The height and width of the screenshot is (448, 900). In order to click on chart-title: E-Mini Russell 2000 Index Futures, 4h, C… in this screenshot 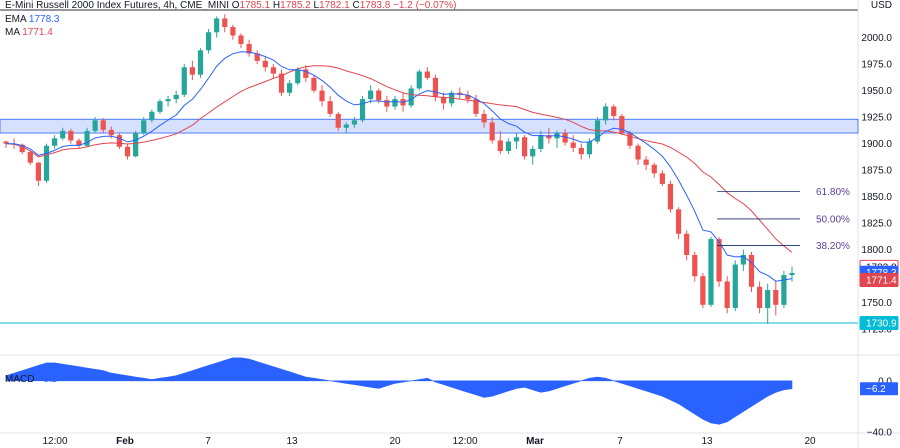, I will do `click(117, 5)`.